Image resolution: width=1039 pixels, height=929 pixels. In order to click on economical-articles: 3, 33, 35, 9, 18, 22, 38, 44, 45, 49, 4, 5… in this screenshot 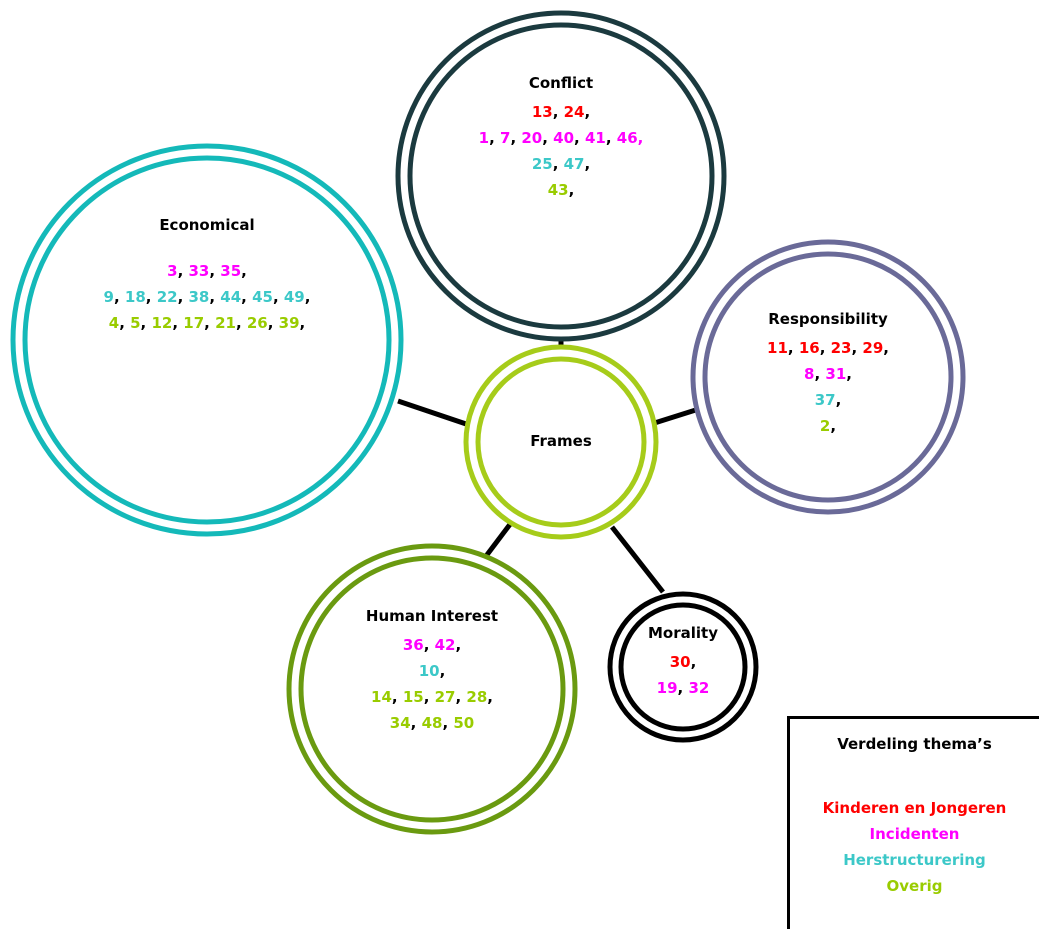, I will do `click(207, 297)`.